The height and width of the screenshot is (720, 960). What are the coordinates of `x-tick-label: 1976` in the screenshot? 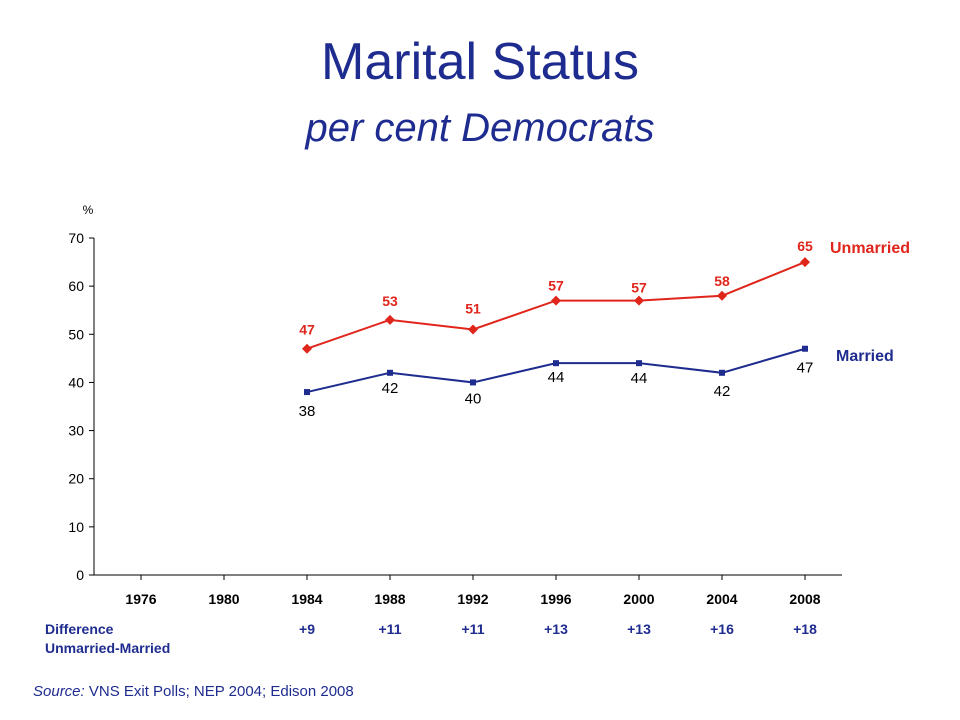 It's located at (140, 599).